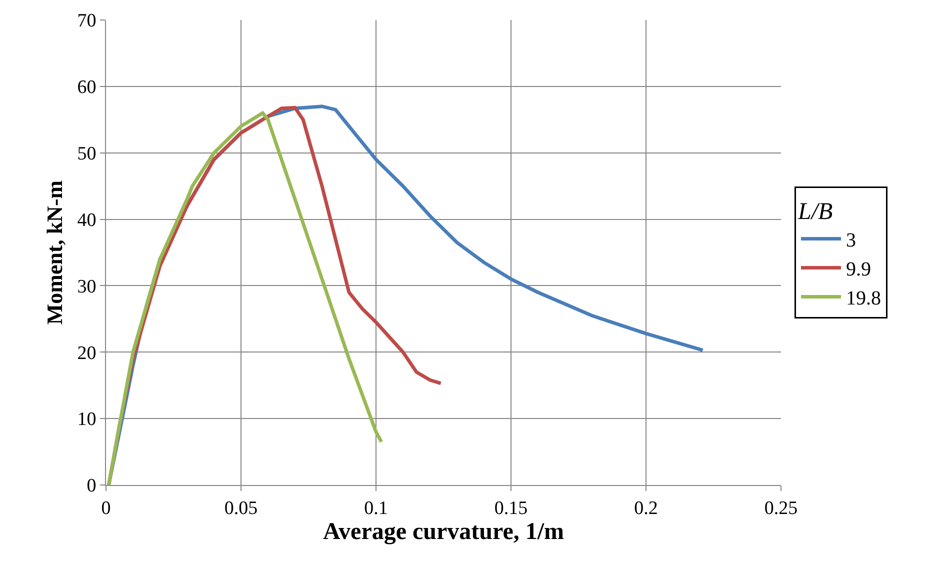  What do you see at coordinates (443, 532) in the screenshot?
I see `x-axis-title: Average curvature, 1/m` at bounding box center [443, 532].